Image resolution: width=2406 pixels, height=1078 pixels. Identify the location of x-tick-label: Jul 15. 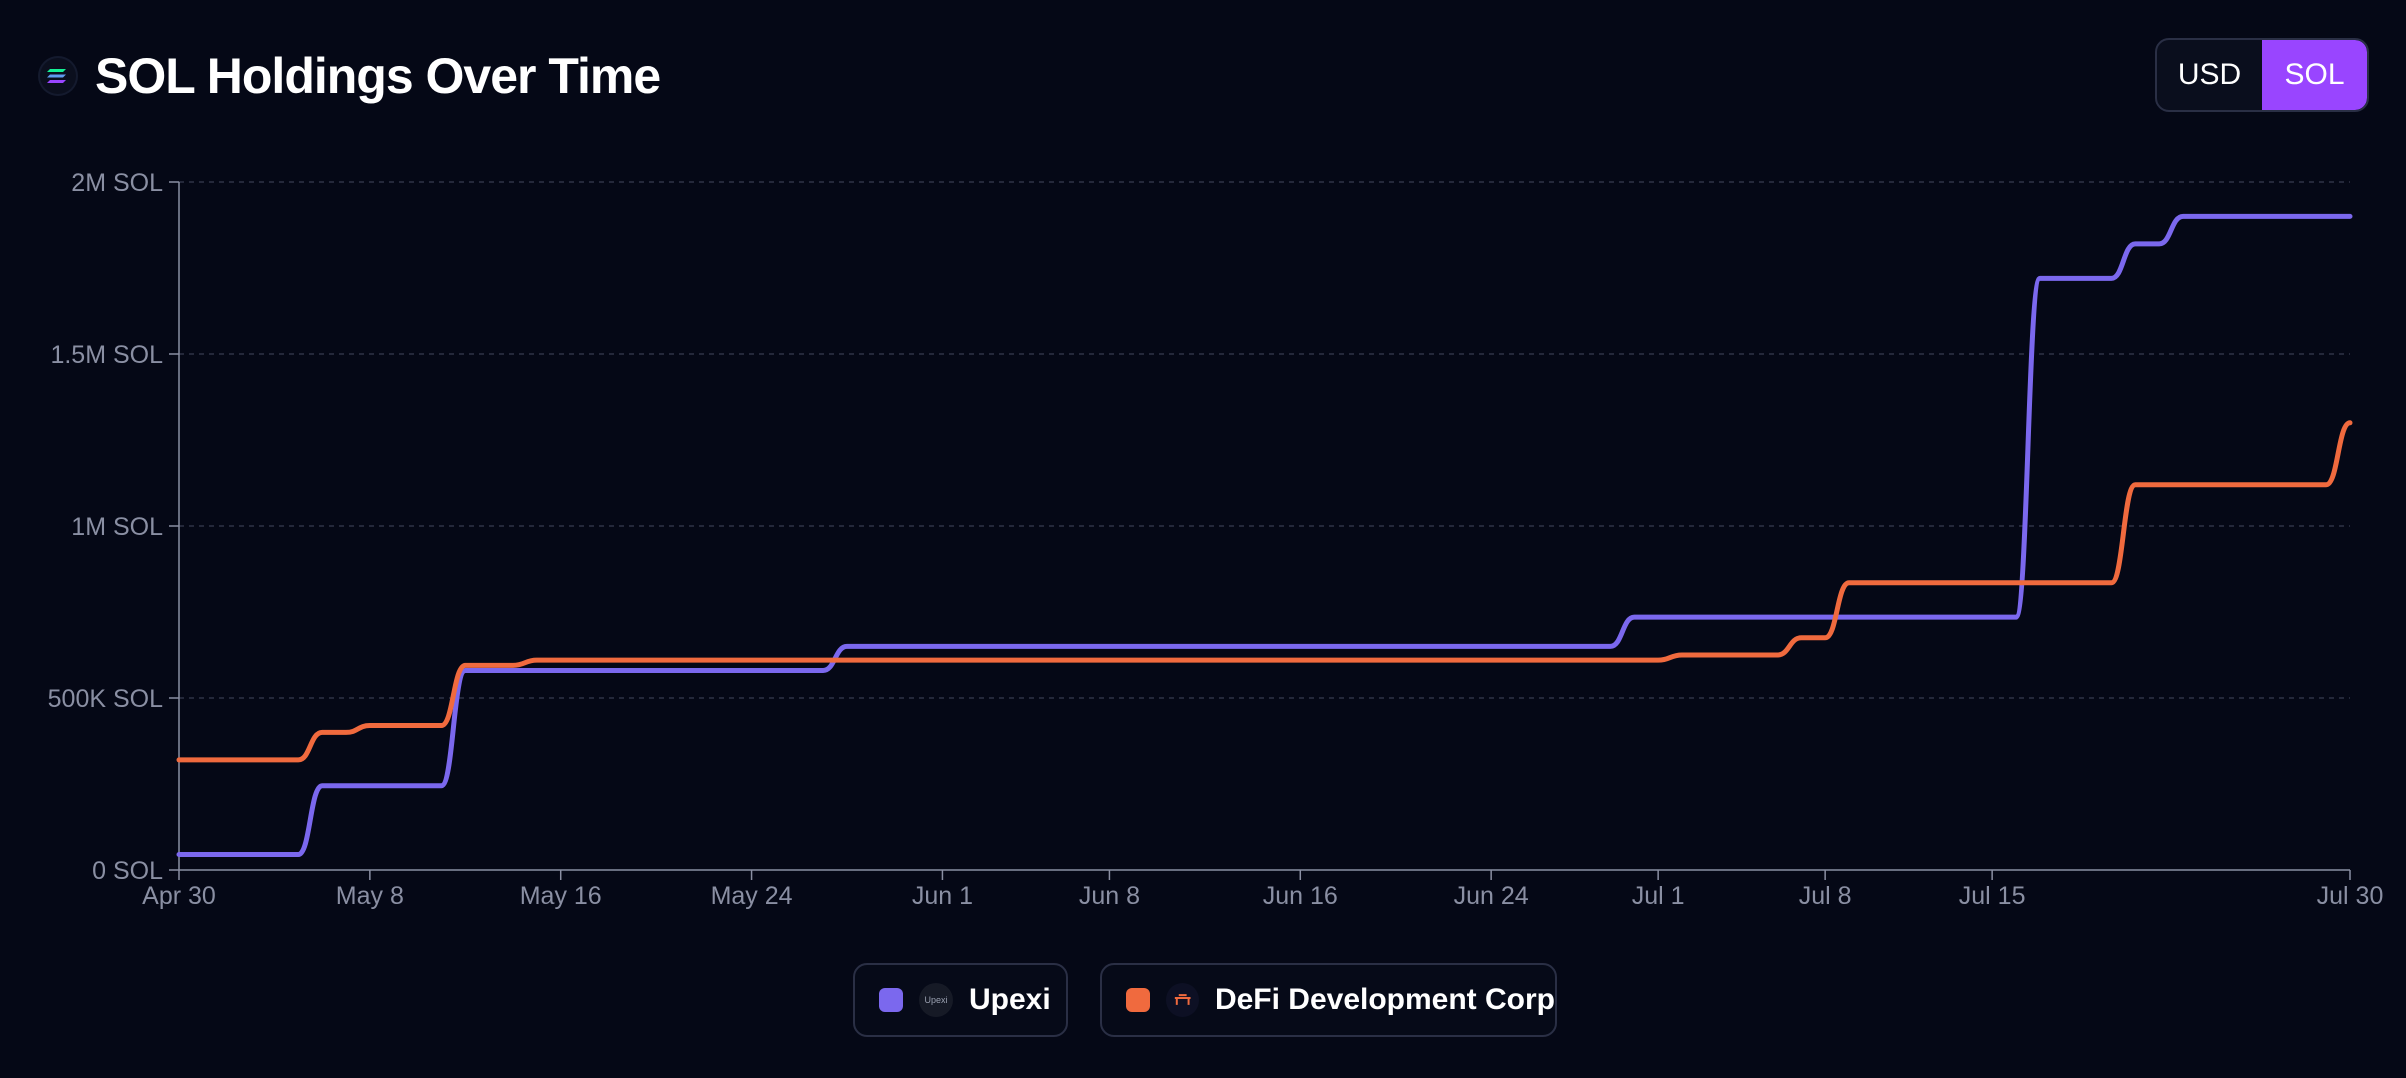
(1992, 896).